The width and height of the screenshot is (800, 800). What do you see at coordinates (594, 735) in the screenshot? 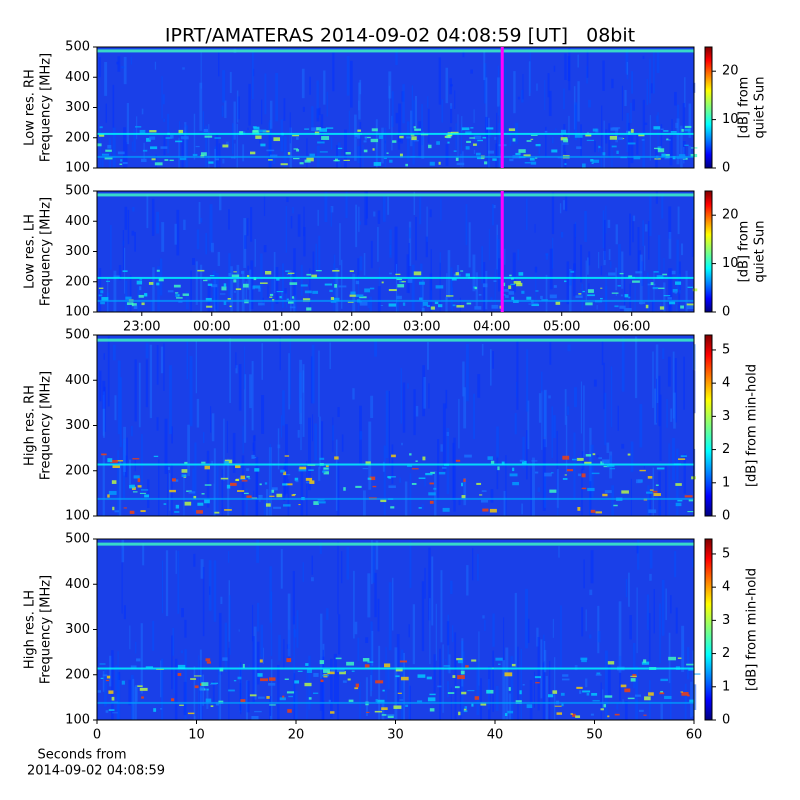
I see `x-tick-label: 50` at bounding box center [594, 735].